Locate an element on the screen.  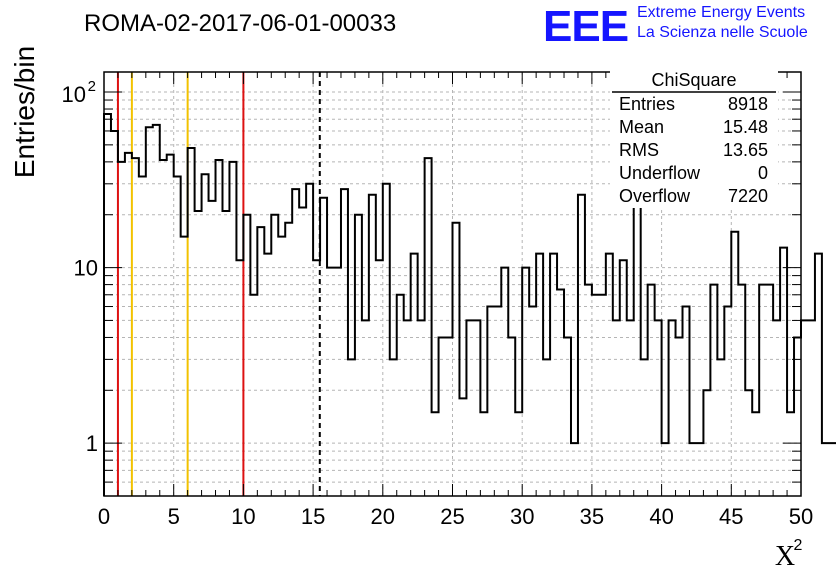
stats-label: Mean is located at coordinates (641, 127).